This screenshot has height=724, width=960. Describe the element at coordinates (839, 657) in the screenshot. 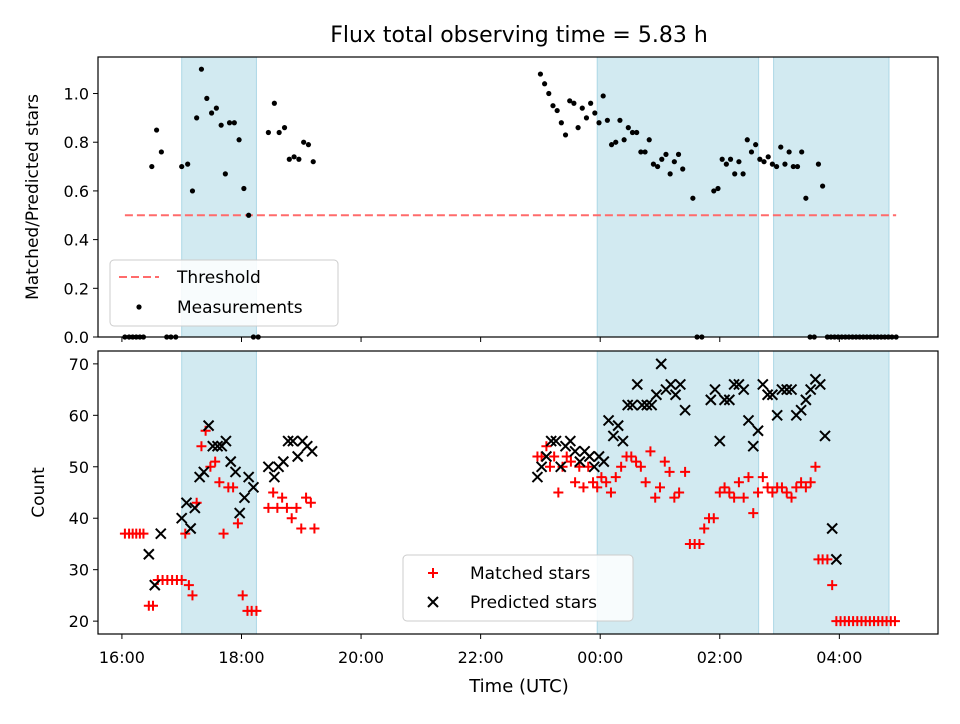

I see `x-tick-label: 04:00` at that location.